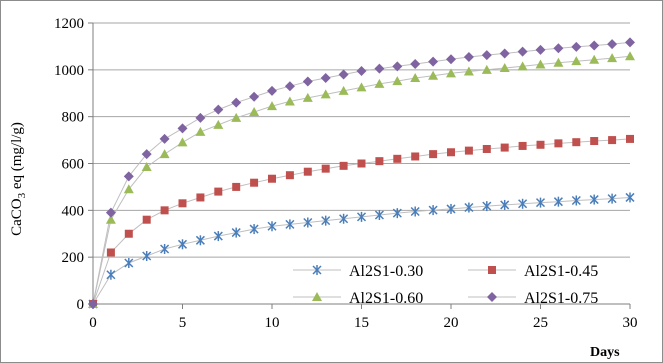 The height and width of the screenshot is (363, 663). What do you see at coordinates (73, 118) in the screenshot?
I see `y-tick-label-800: 800` at bounding box center [73, 118].